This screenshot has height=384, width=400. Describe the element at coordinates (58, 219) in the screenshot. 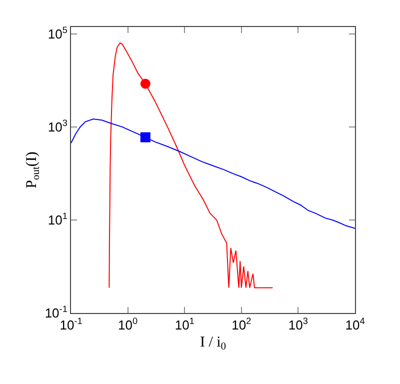

I see `y-tick-label: 10$^{1}$` at that location.